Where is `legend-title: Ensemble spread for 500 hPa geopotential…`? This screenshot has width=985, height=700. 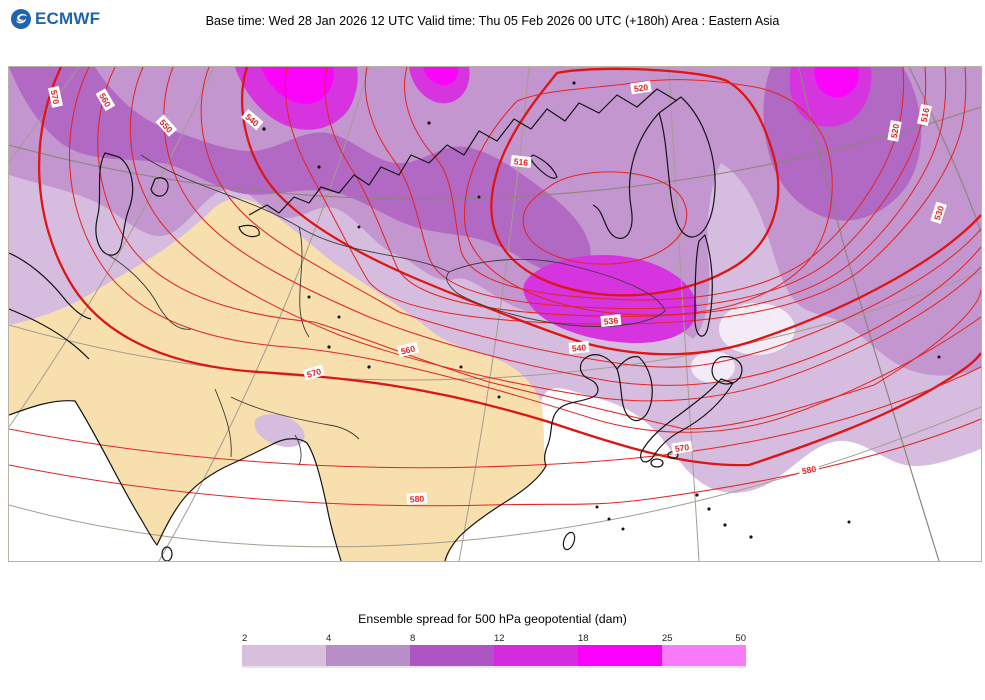 legend-title: Ensemble spread for 500 hPa geopotential… is located at coordinates (492, 619).